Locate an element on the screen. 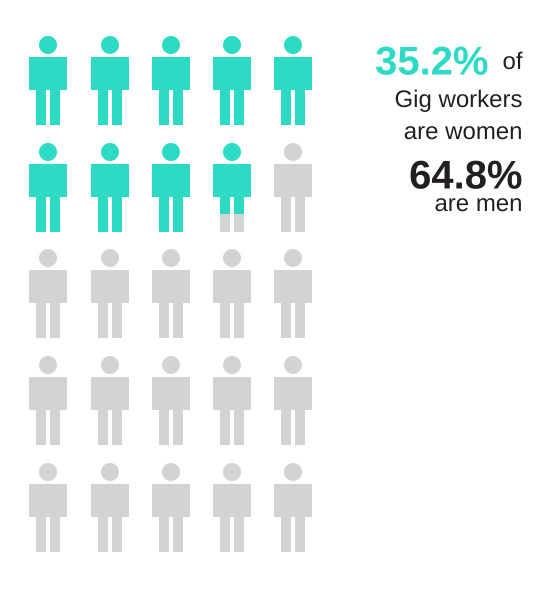 The height and width of the screenshot is (592, 546). text: Gig workers is located at coordinates (458, 99).